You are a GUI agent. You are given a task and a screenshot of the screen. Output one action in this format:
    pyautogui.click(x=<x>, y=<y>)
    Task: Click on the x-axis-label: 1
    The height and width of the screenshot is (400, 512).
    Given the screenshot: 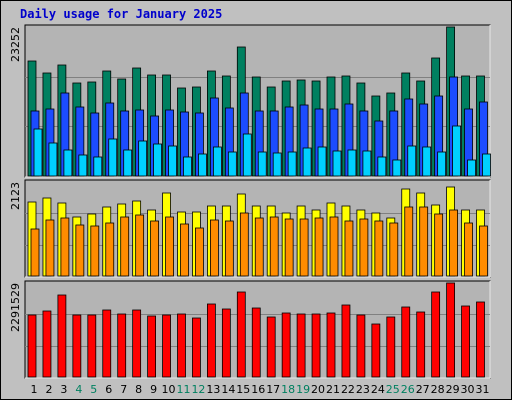 What is the action you would take?
    pyautogui.click(x=34, y=389)
    